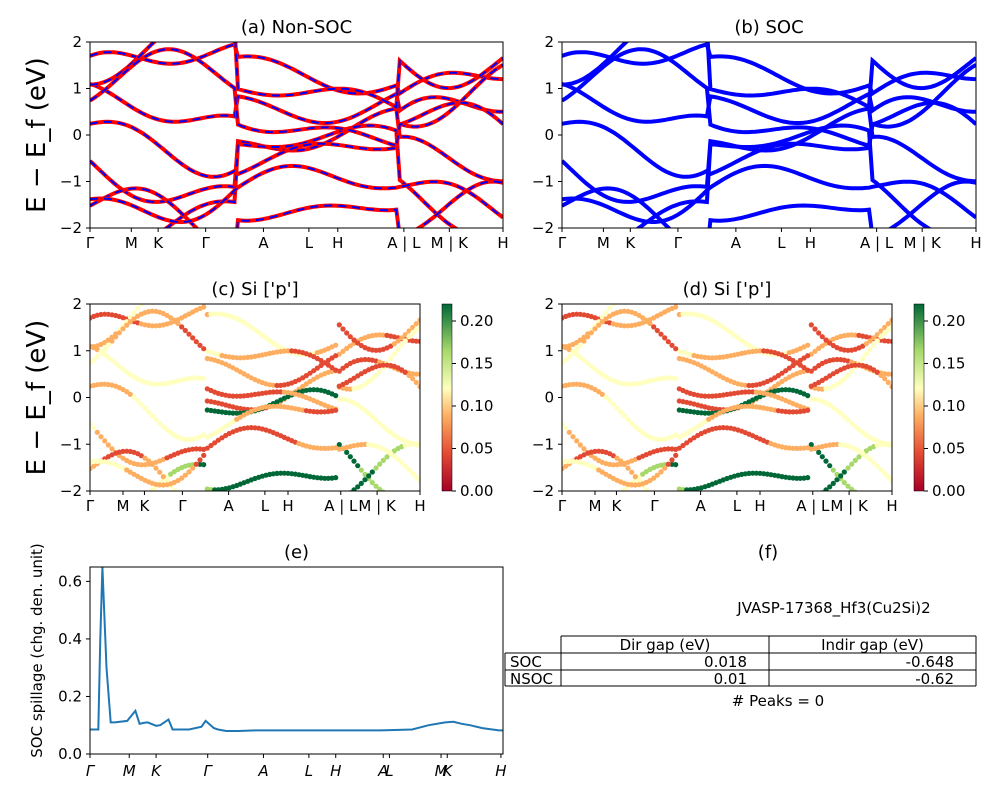  Describe the element at coordinates (77, 304) in the screenshot. I see `y-tick-label: 2` at that location.